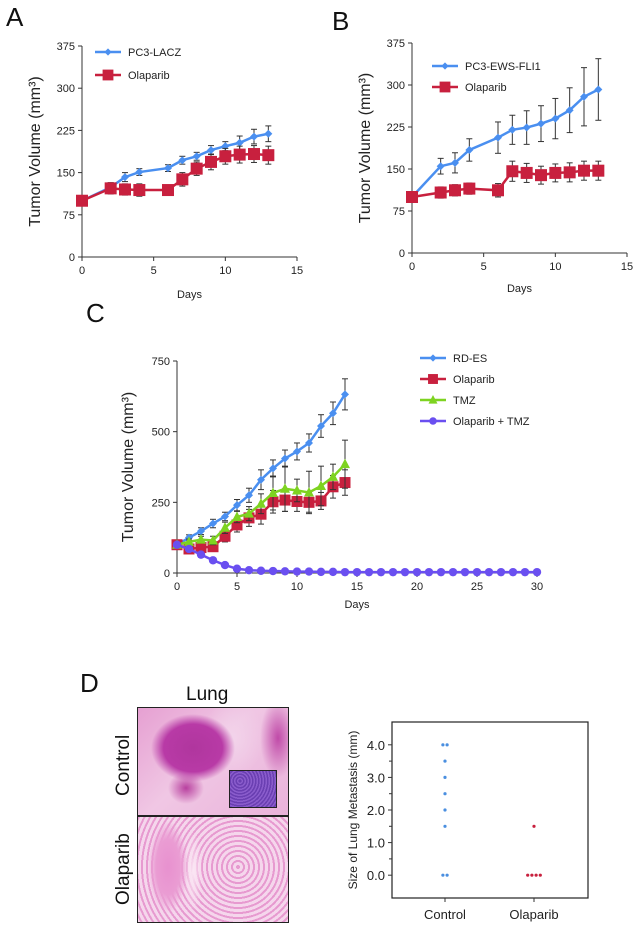  I want to click on histology-column-label: Lung, so click(207, 694).